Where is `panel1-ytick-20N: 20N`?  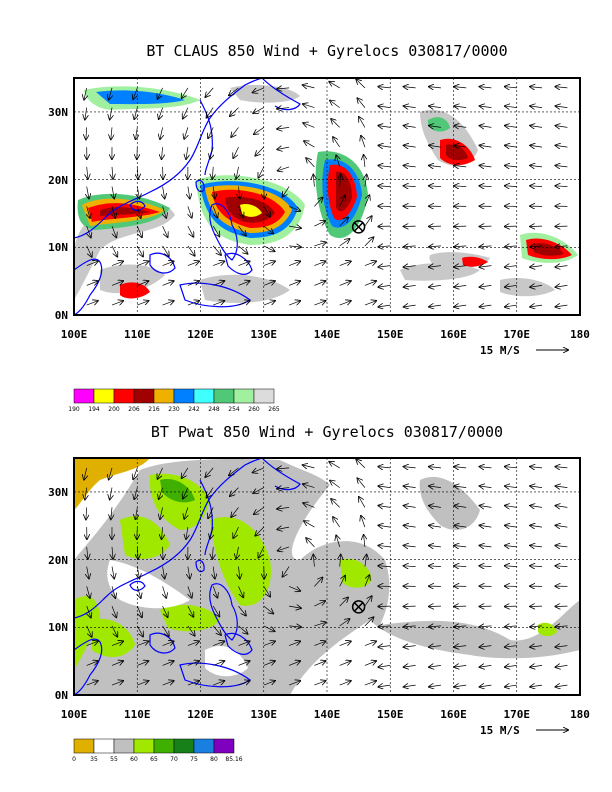 panel1-ytick-20N: 20N is located at coordinates (58, 180).